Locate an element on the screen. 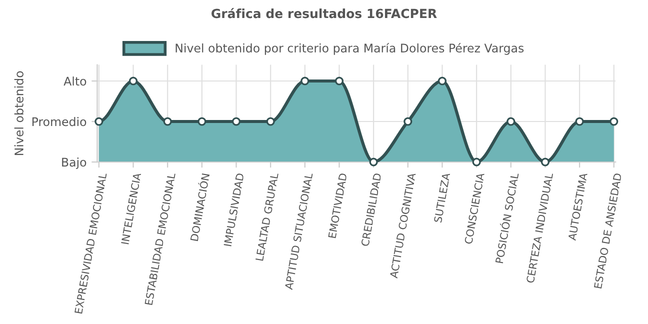 The width and height of the screenshot is (648, 324). y-axis-title: Nivel obtenido is located at coordinates (19, 113).